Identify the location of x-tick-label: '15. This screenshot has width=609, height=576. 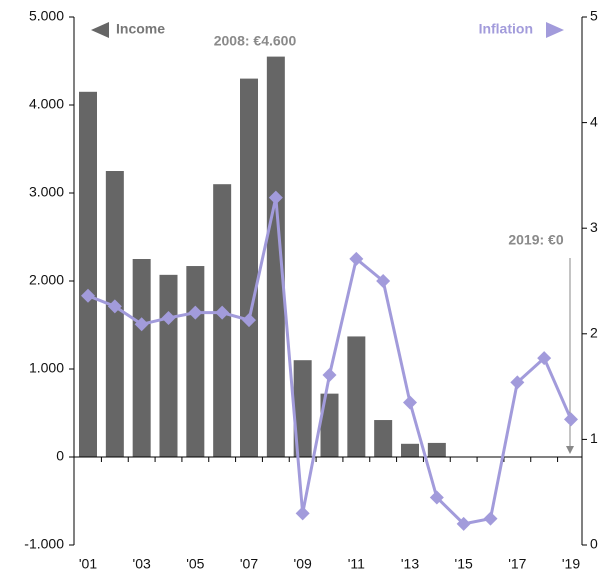
(464, 564).